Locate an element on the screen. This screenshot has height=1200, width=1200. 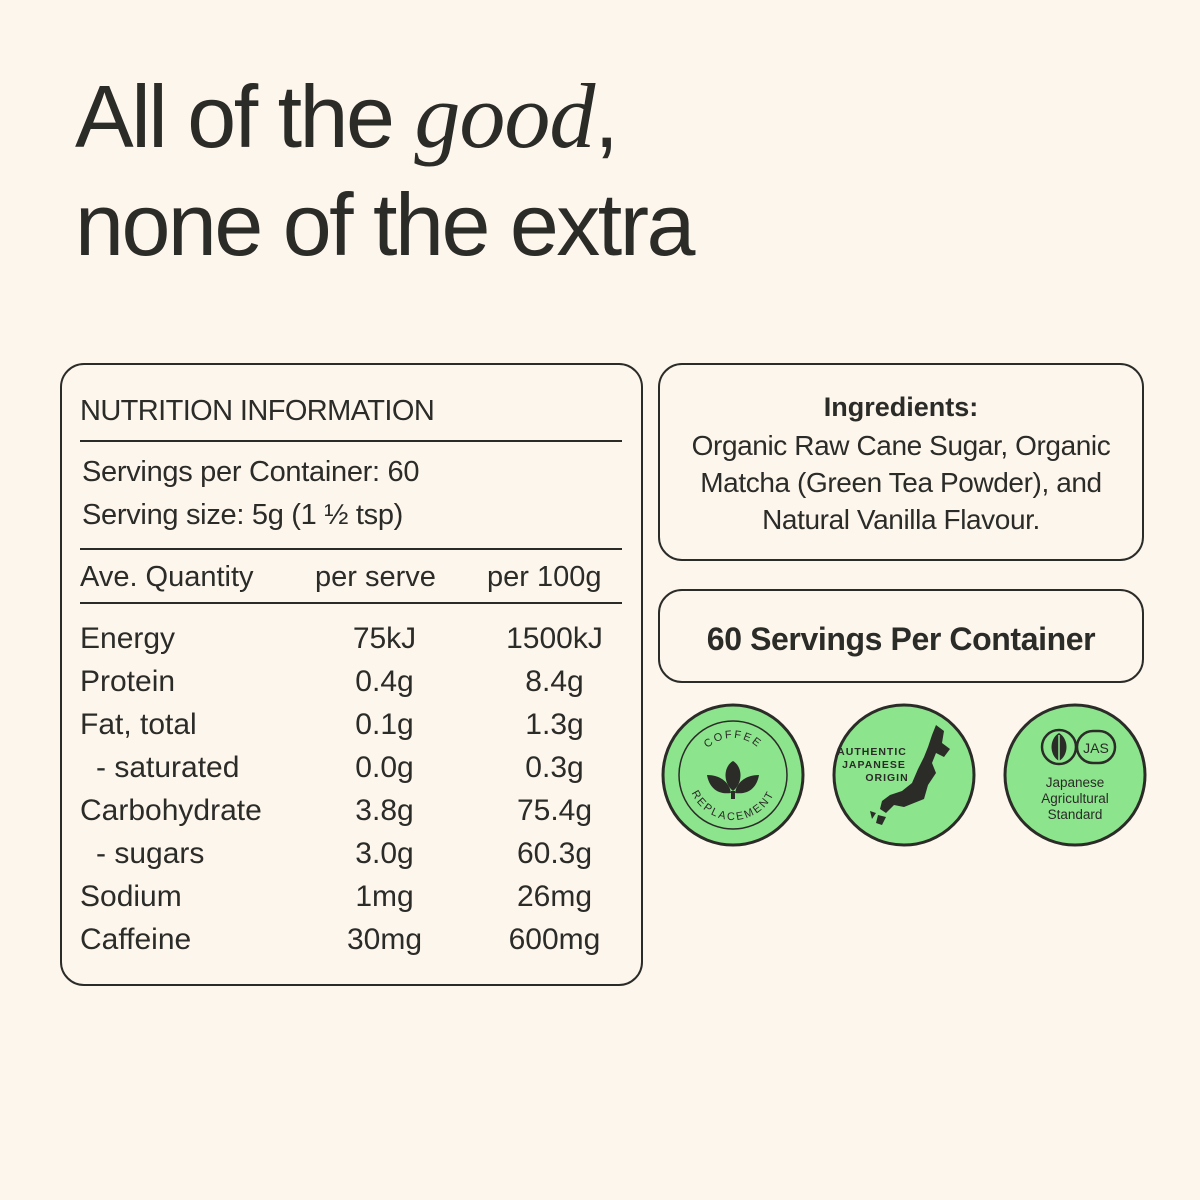
nutrient-per-serve: 0.1g is located at coordinates (384, 724).